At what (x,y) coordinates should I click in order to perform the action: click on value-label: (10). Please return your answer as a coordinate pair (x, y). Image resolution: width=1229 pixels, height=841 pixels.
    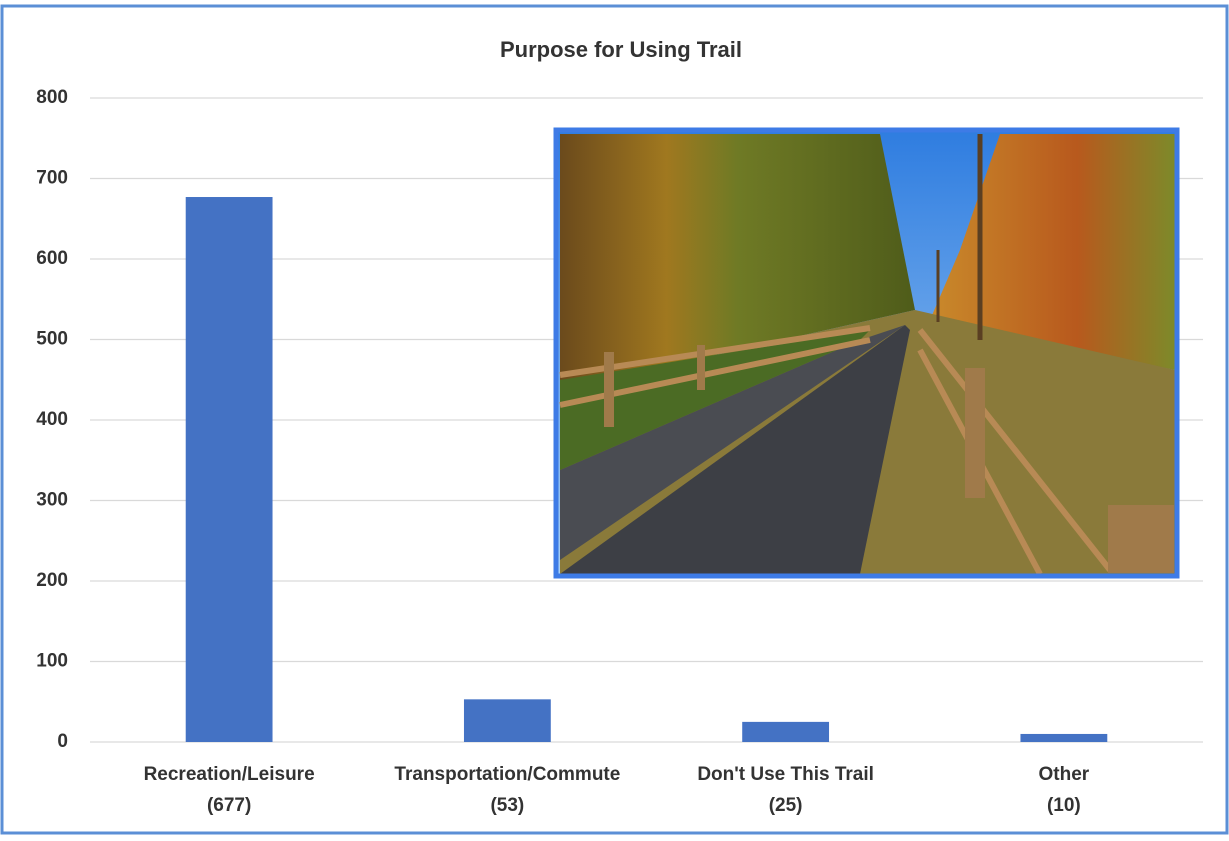
    Looking at the image, I should click on (1064, 805).